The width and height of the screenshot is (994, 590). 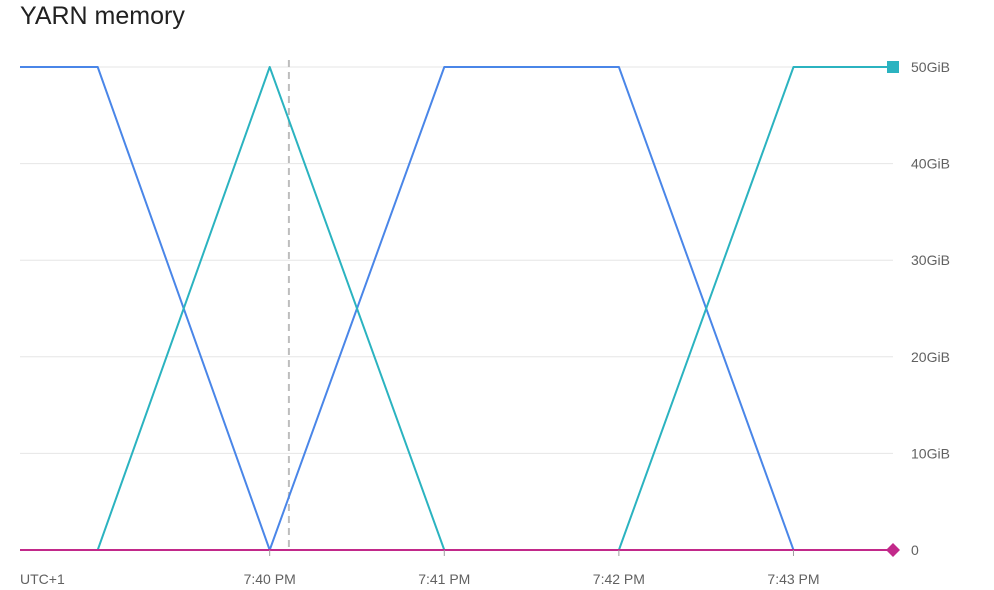 I want to click on x-axis: UTC+1 7:40 PM 7:41 PM 7:42 PM 7:43 PM, so click(x=420, y=568).